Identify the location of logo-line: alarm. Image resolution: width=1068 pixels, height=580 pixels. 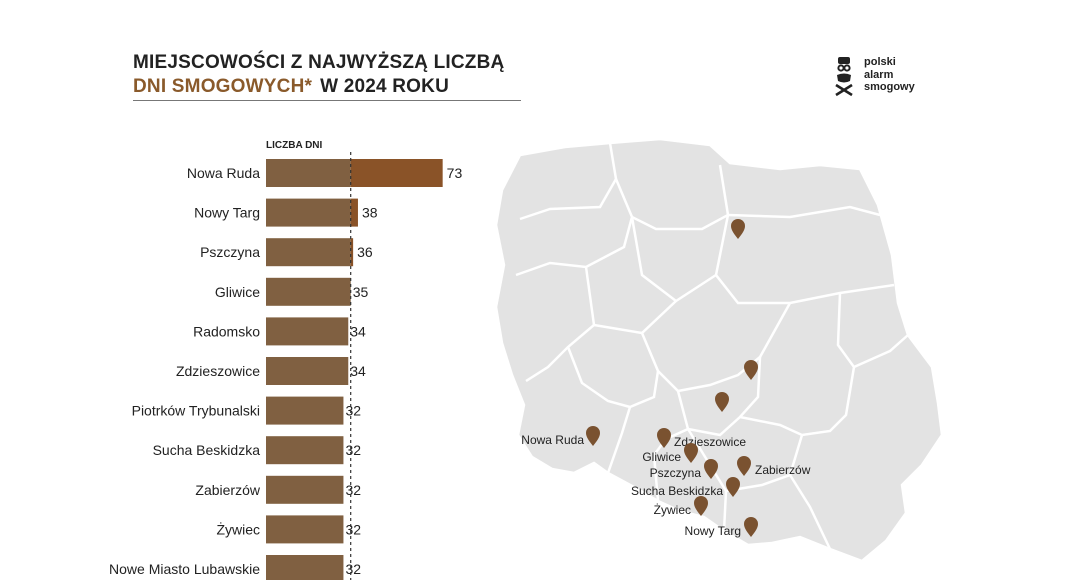
(879, 74).